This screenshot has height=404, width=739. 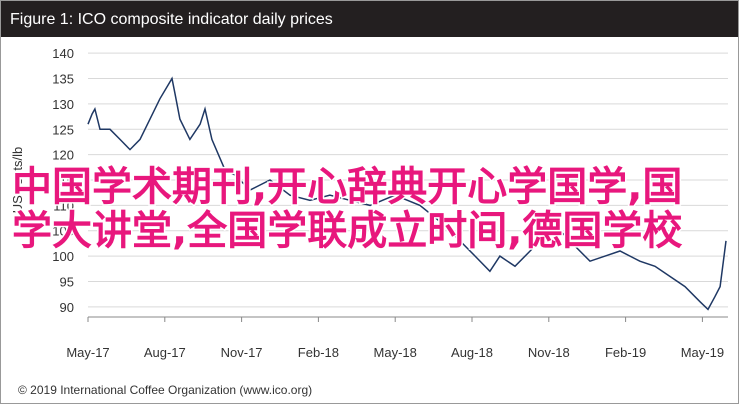 I want to click on y-tick-label: 110, so click(x=63, y=205).